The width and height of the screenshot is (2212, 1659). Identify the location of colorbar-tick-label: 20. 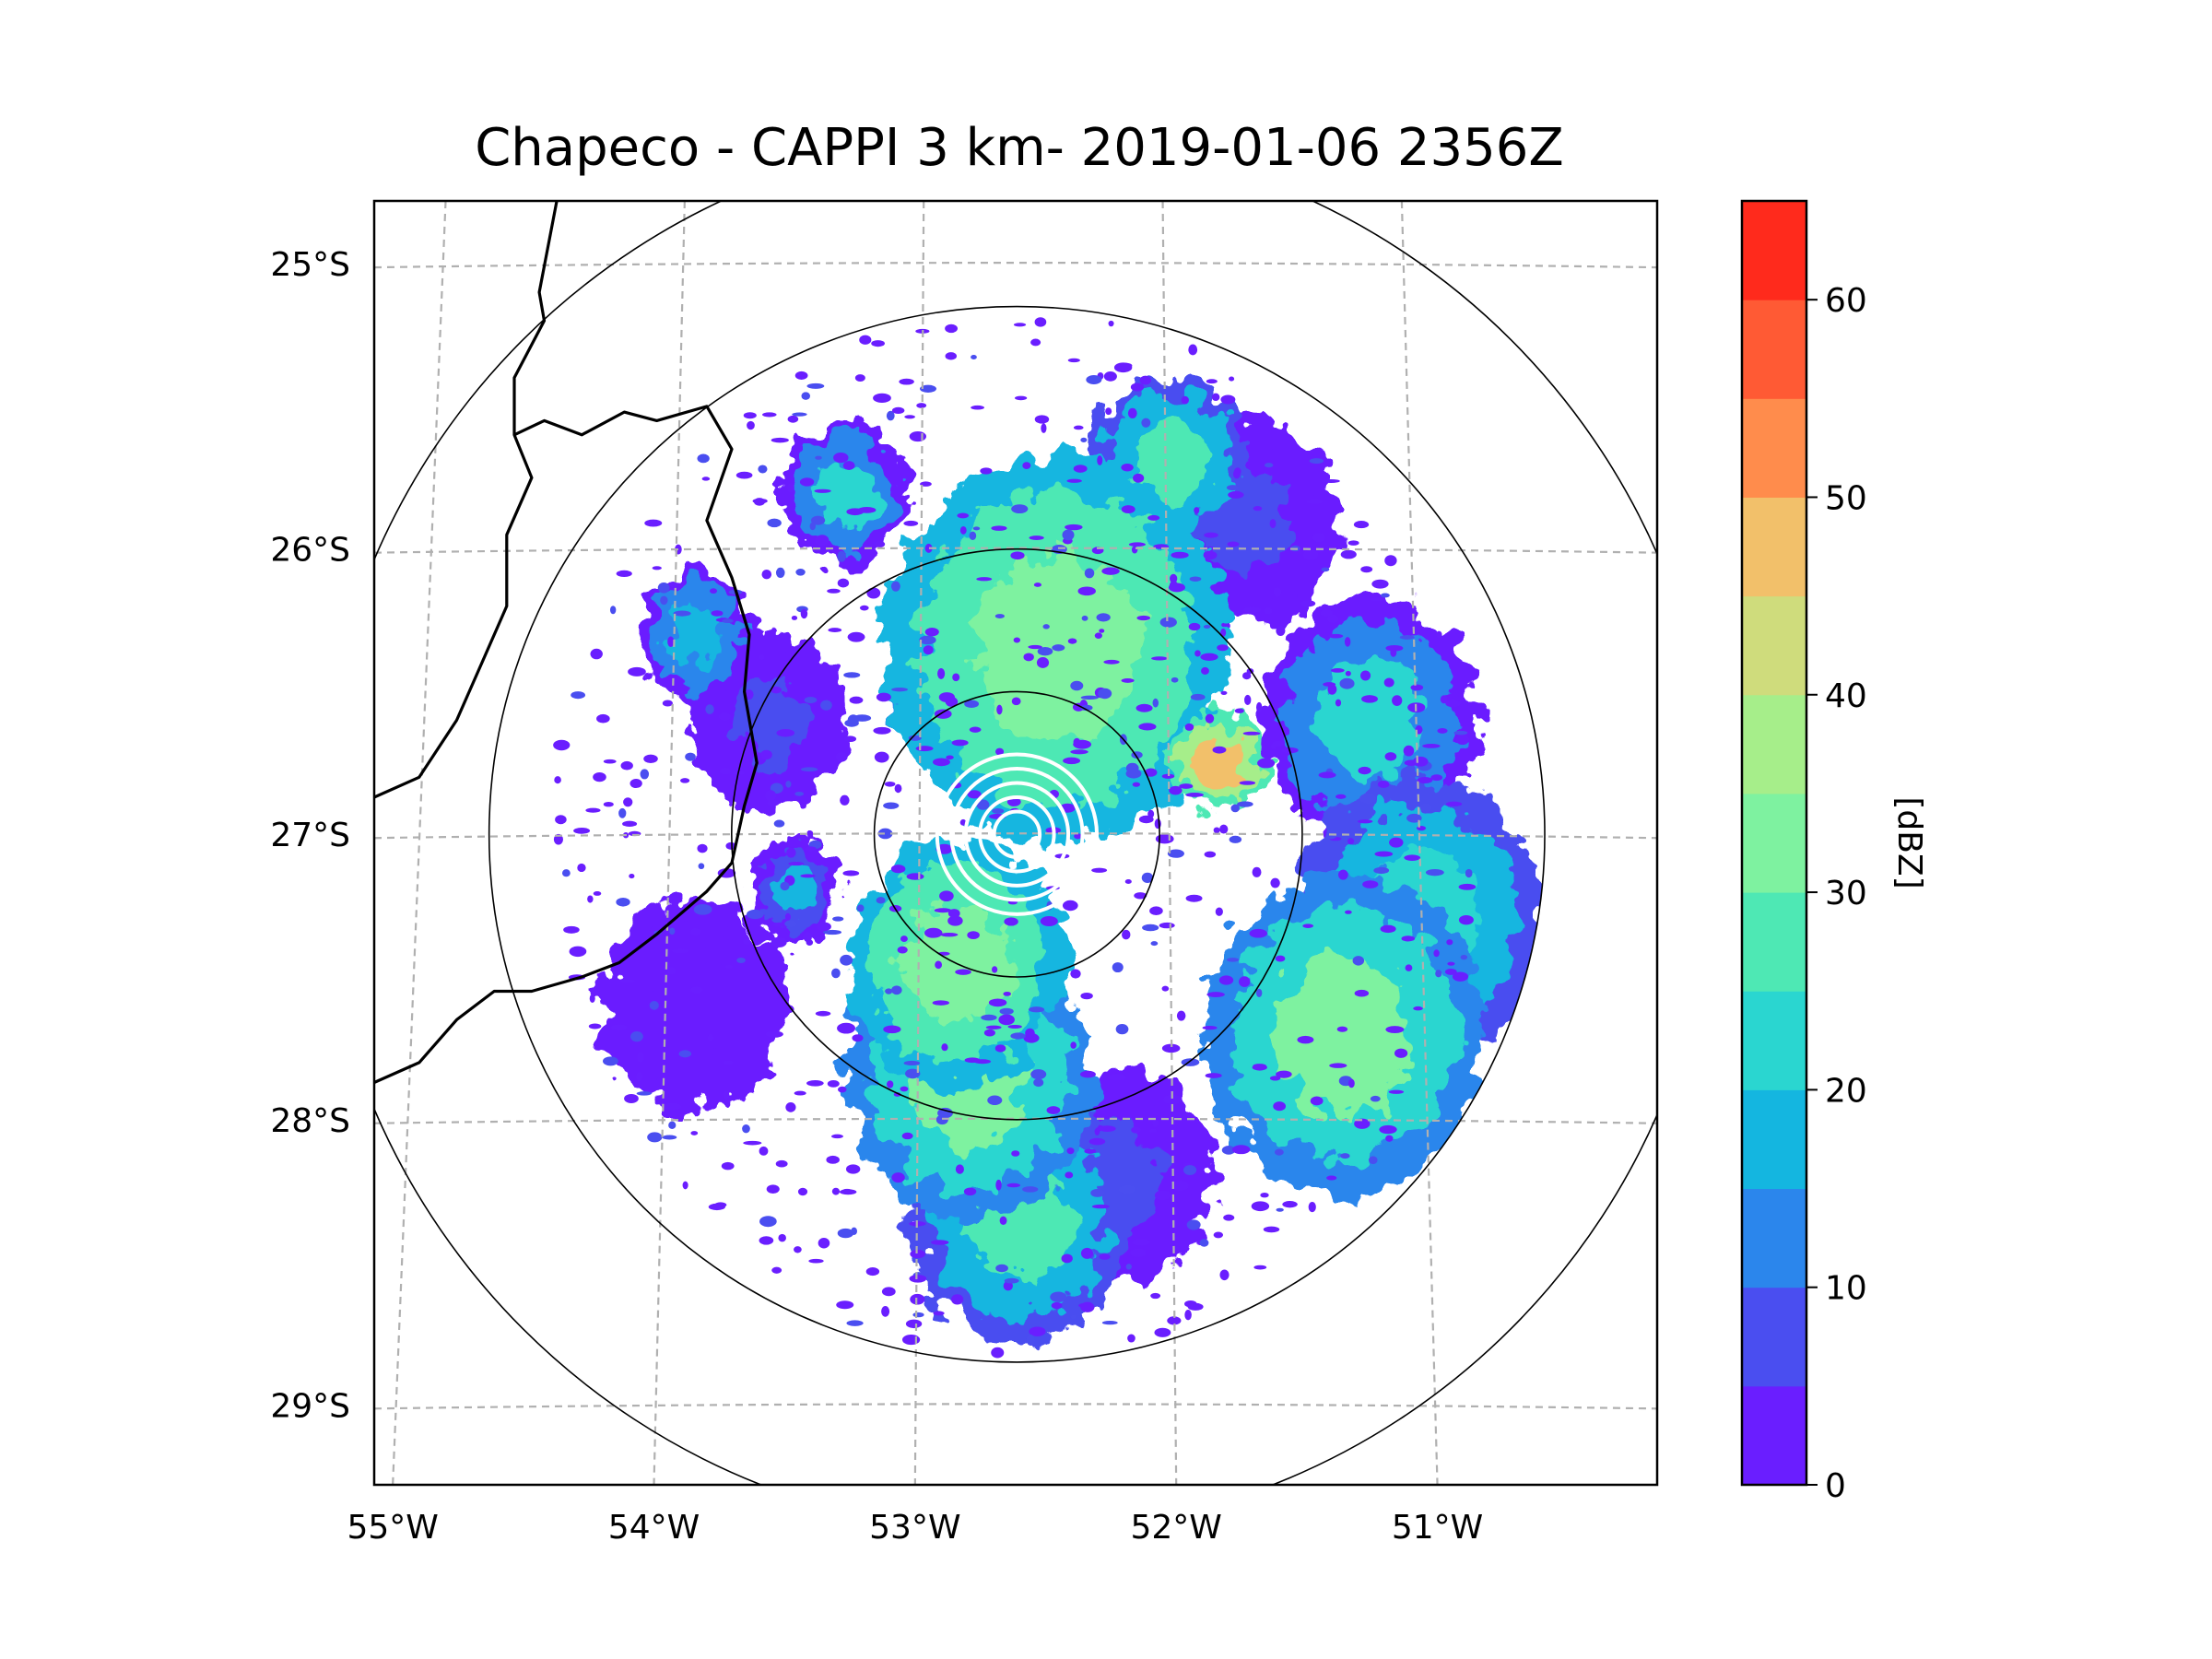
(1846, 1091).